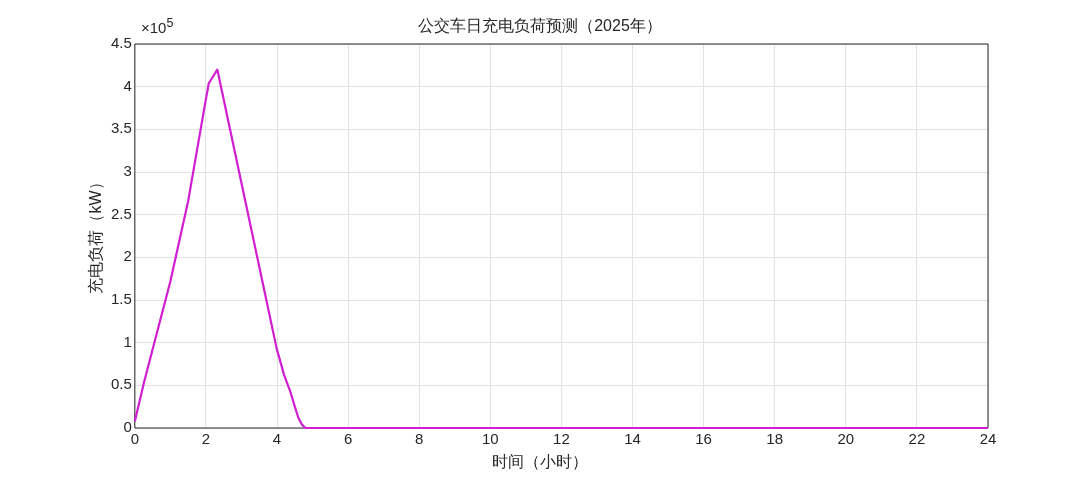  I want to click on y-tick-label: 2, so click(127, 256).